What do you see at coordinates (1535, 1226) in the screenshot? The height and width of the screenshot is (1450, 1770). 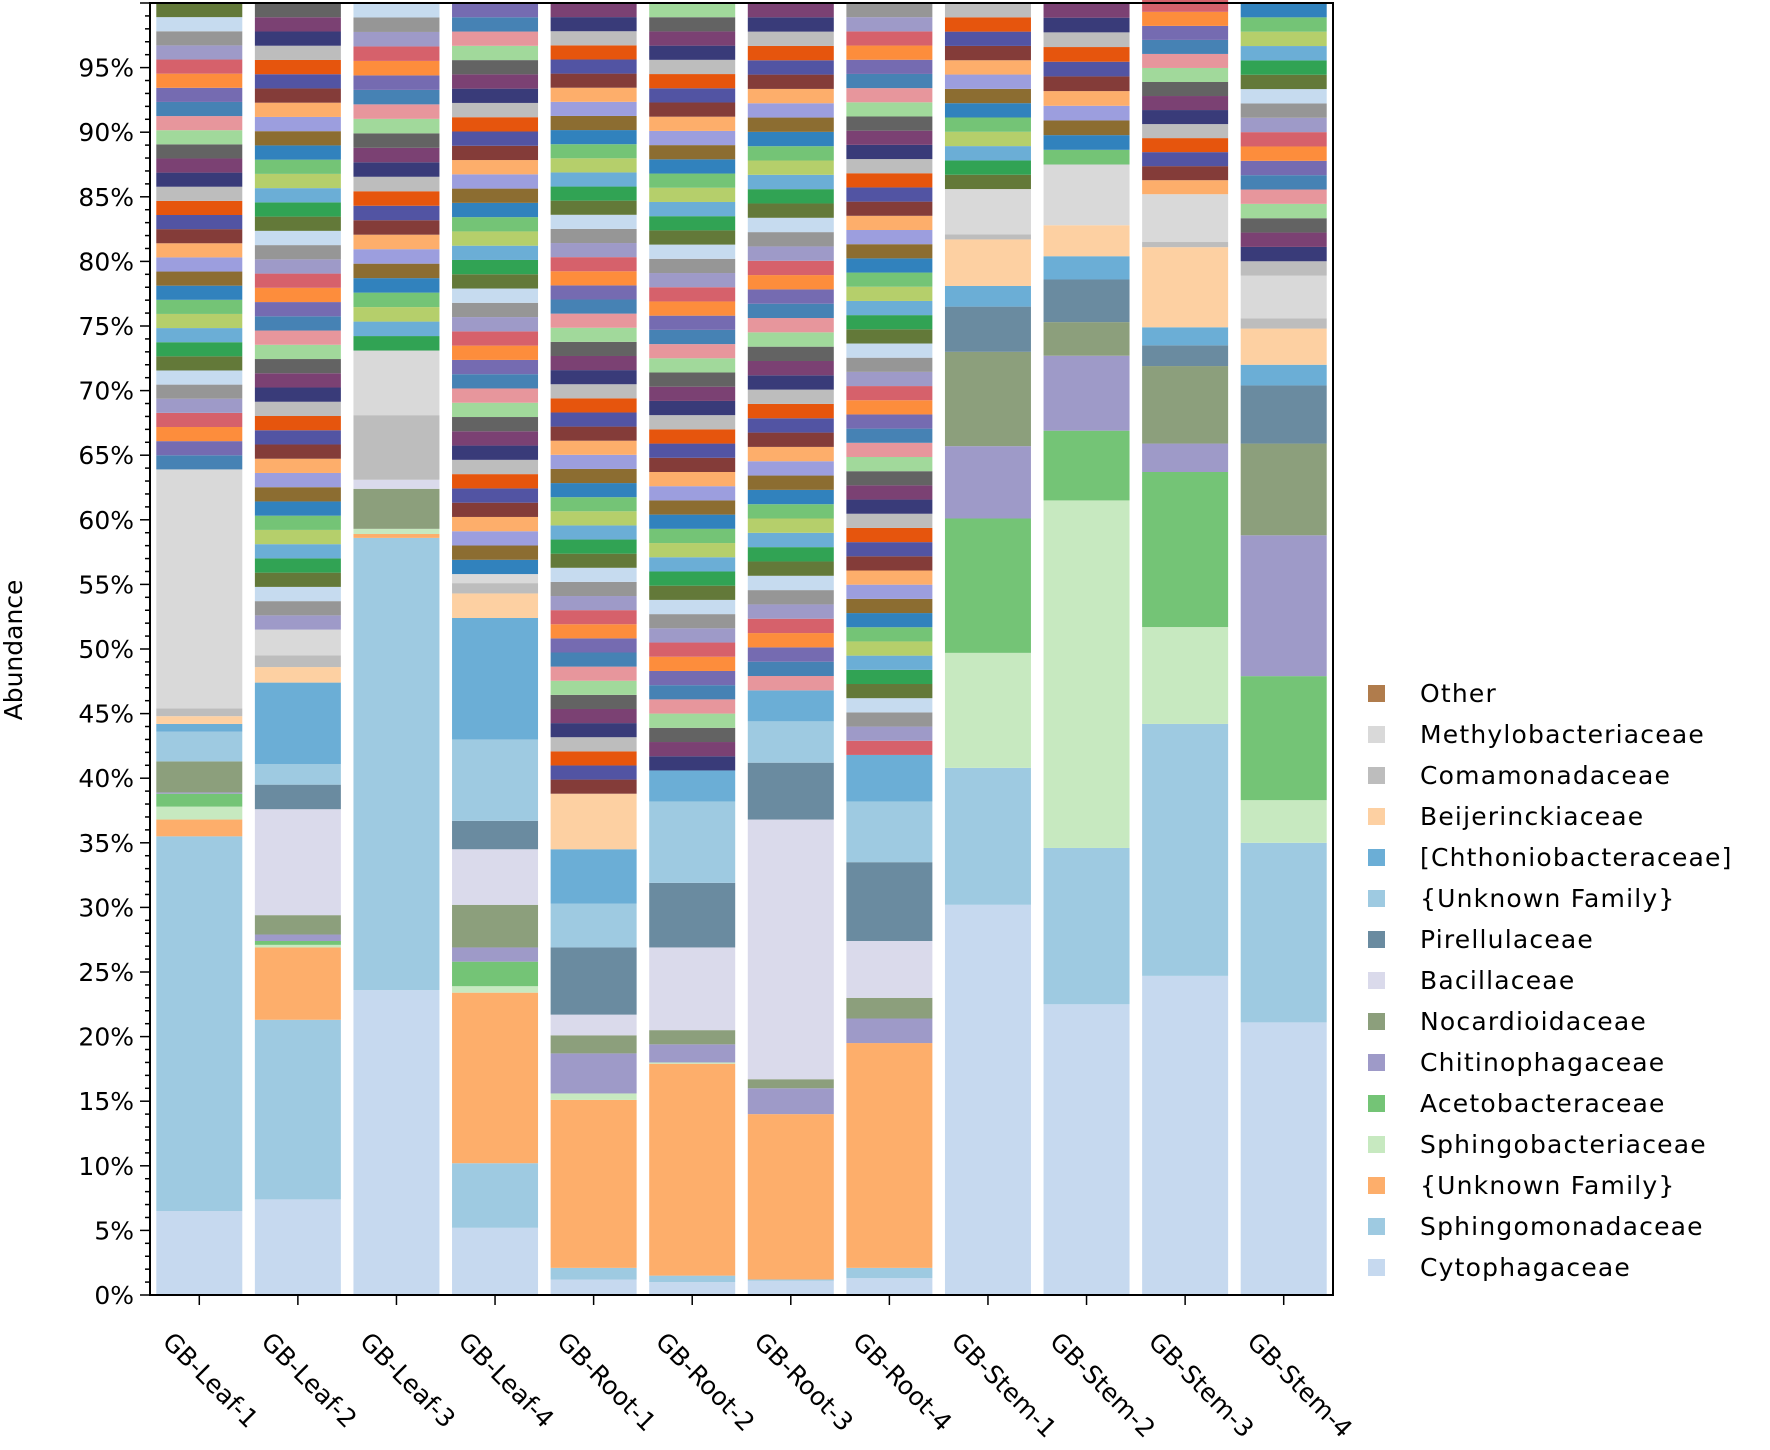 I see `legend-item: Sphingomonadaceae` at bounding box center [1535, 1226].